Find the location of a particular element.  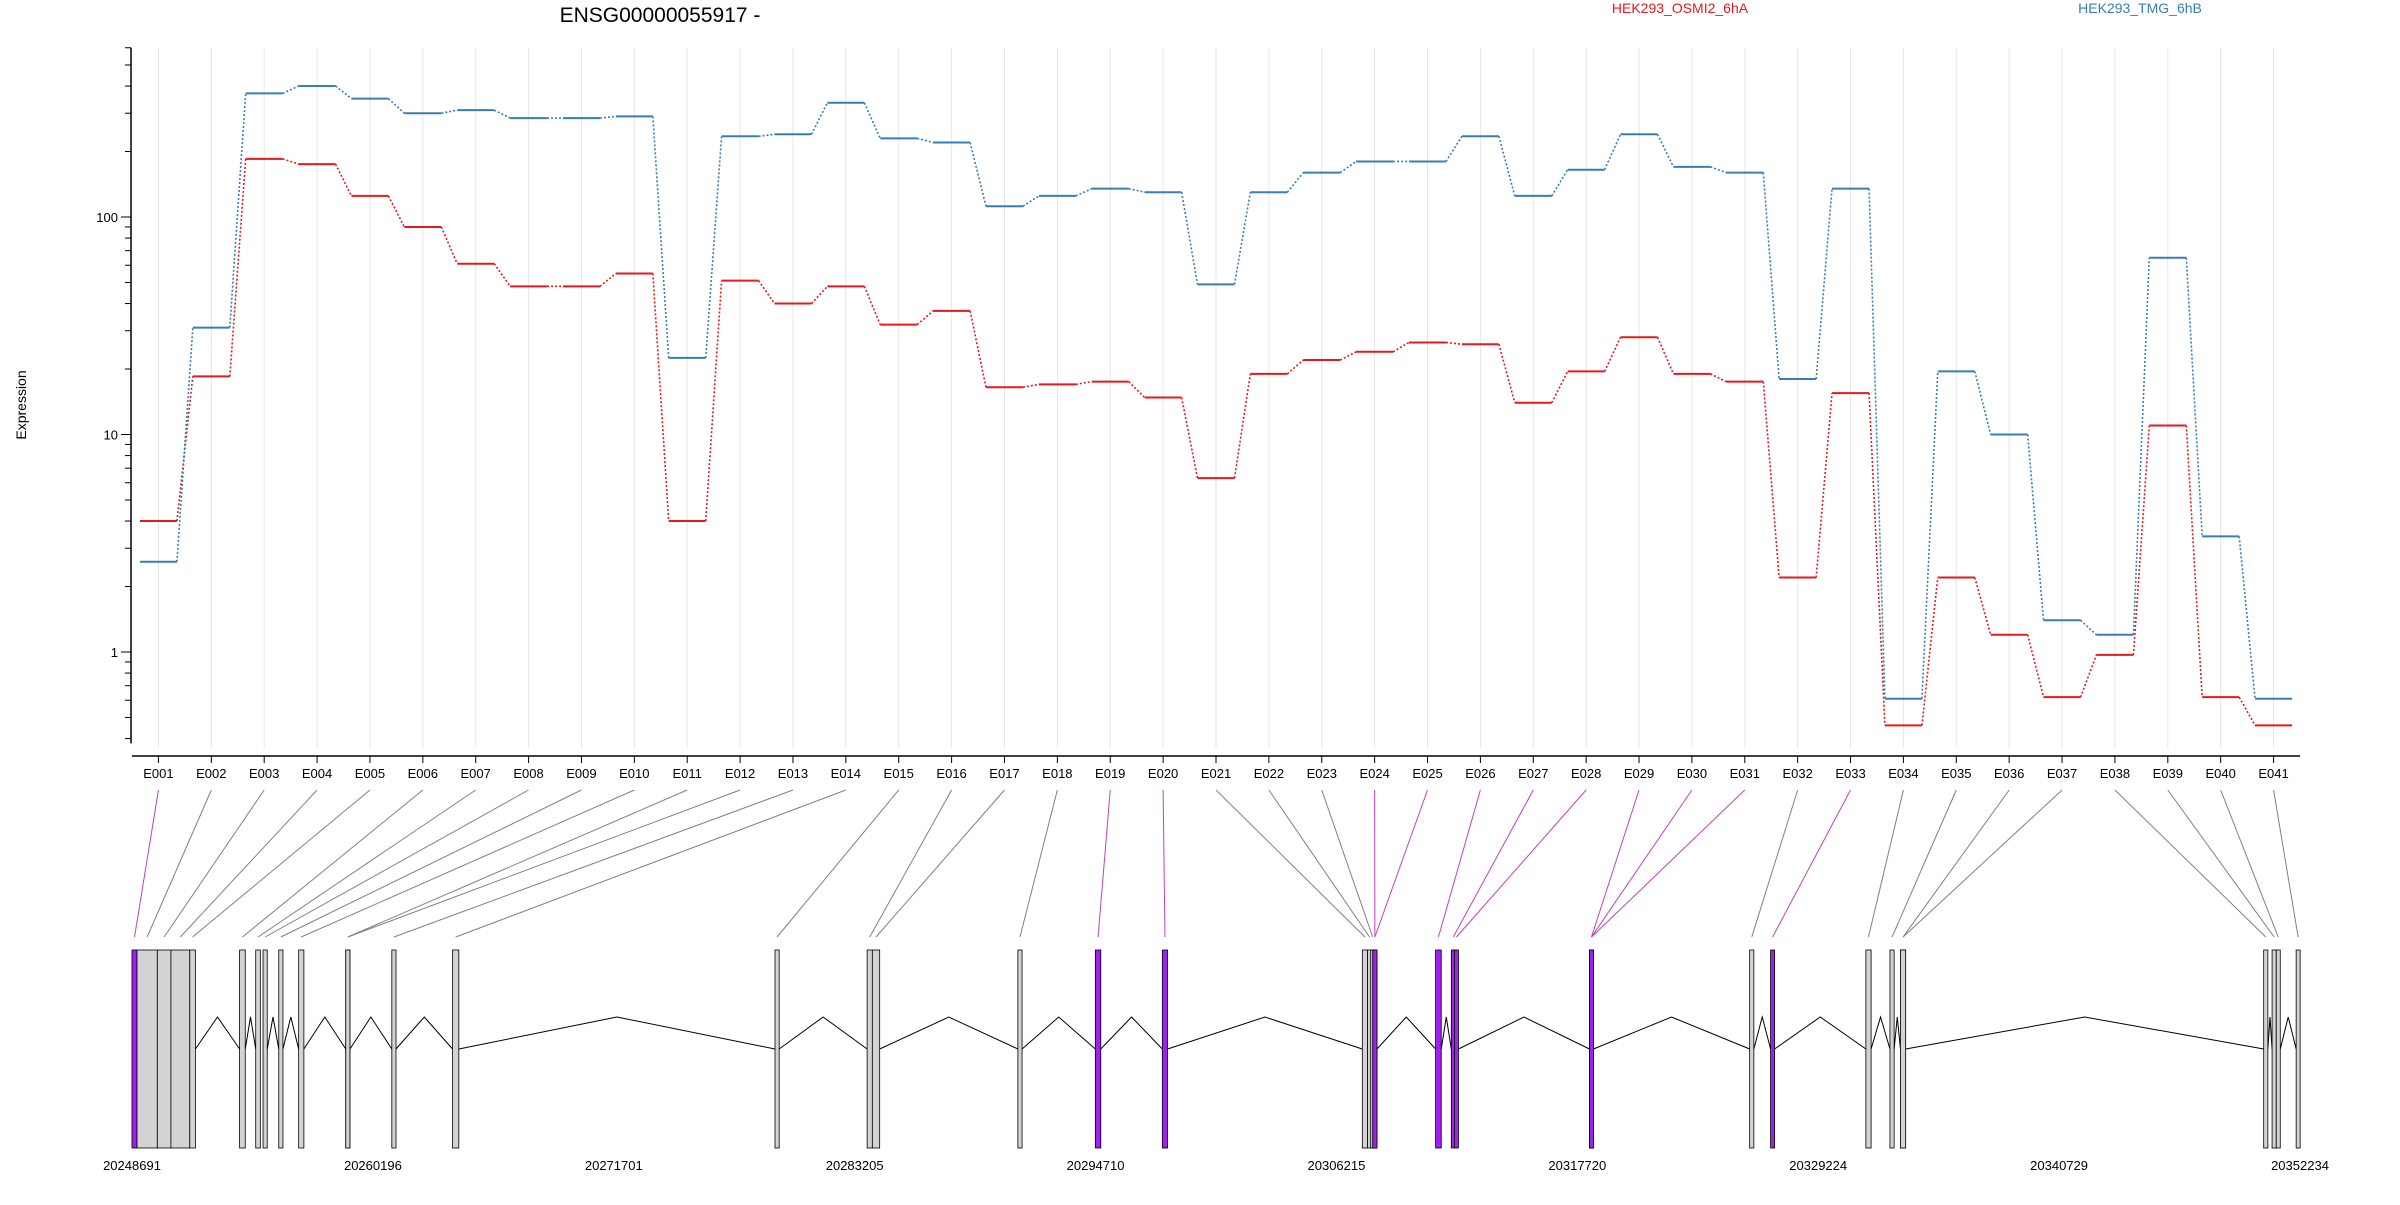

exon-label: E040 is located at coordinates (2220, 773).